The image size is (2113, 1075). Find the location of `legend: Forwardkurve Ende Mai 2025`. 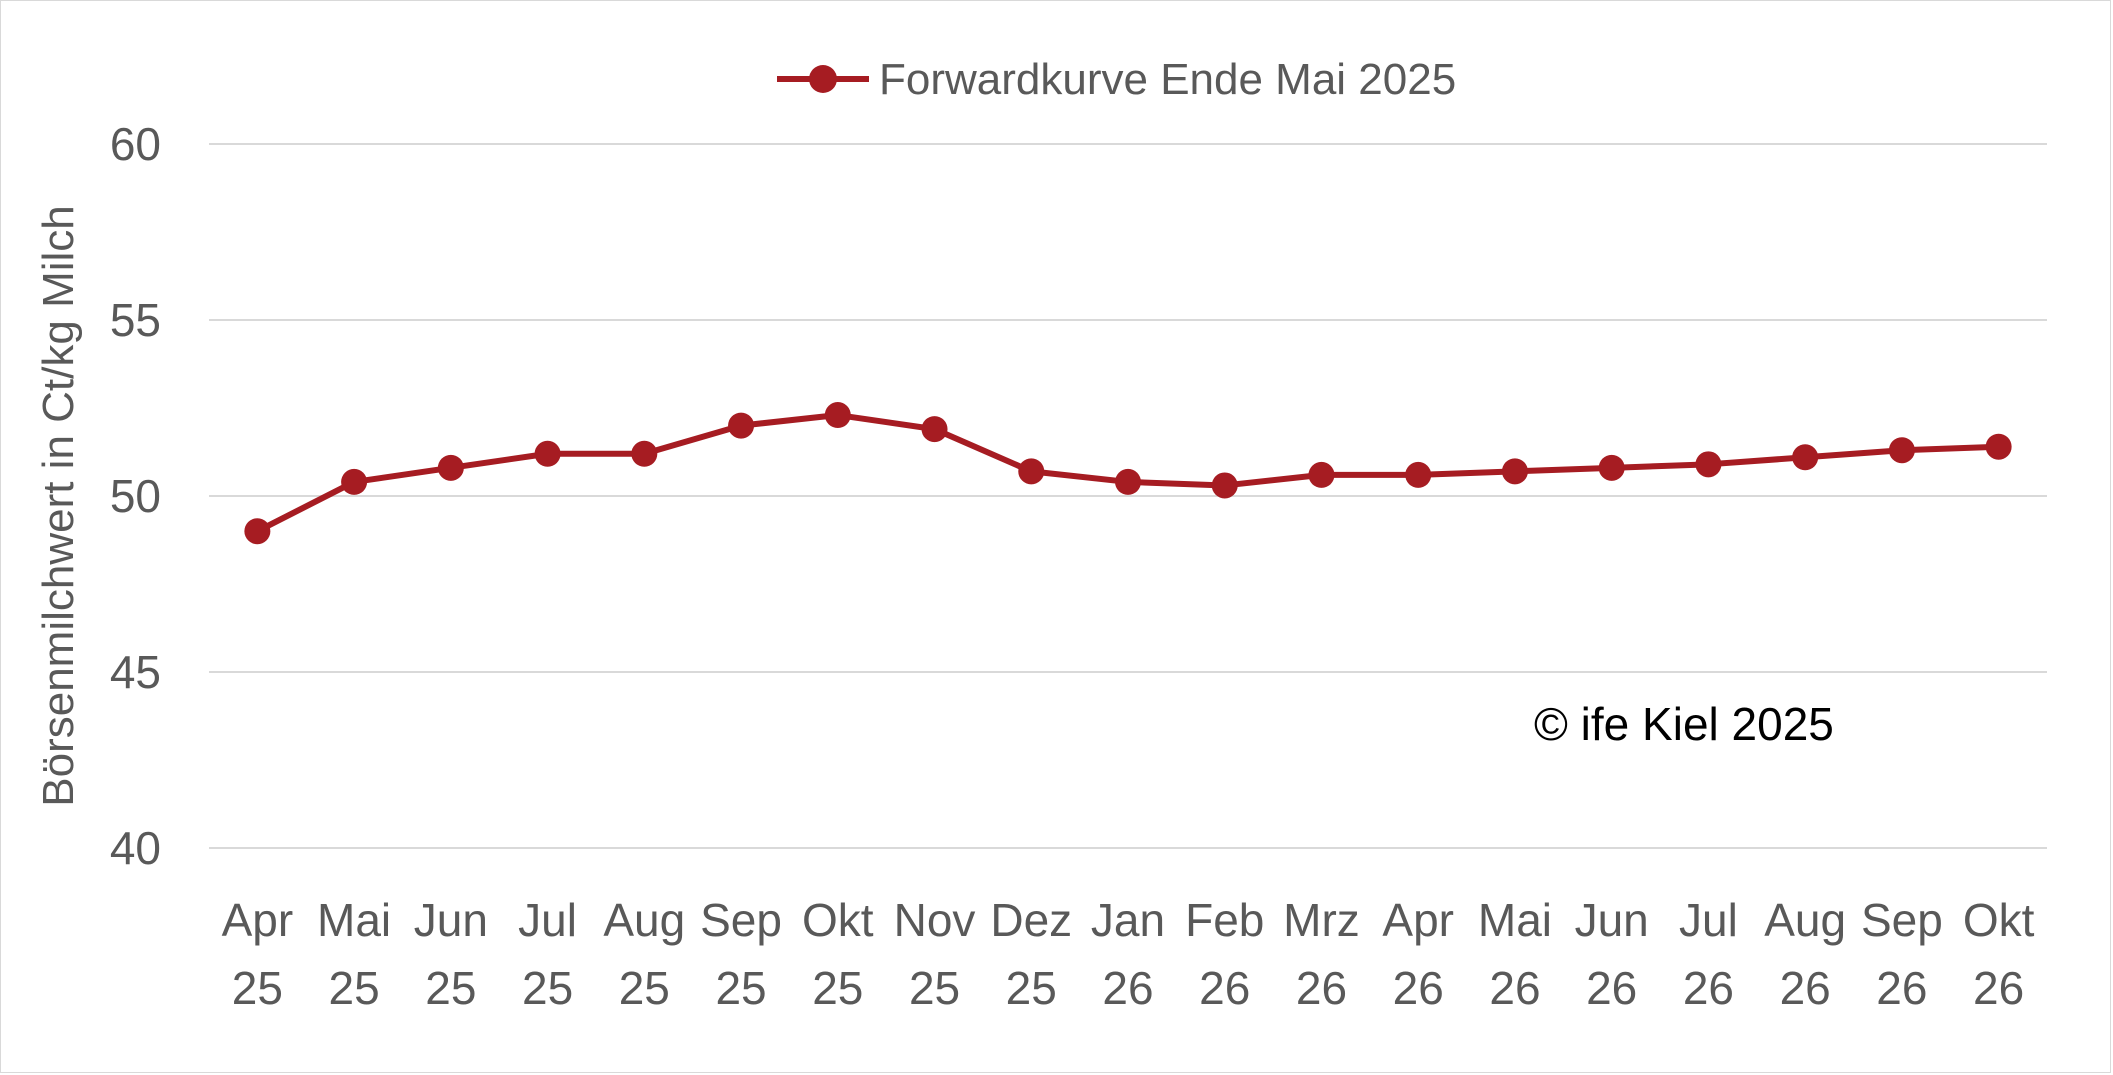

legend: Forwardkurve Ende Mai 2025 is located at coordinates (1116, 79).